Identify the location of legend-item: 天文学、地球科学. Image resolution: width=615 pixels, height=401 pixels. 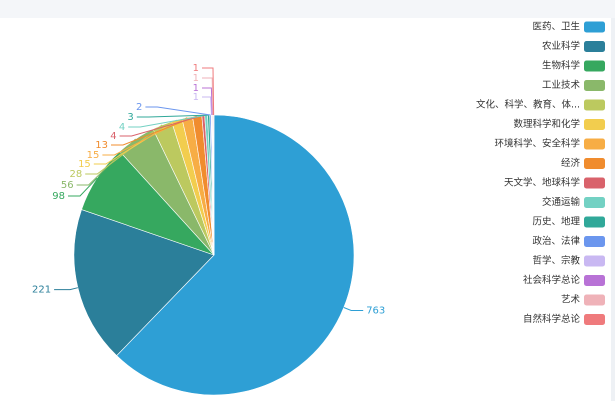
(554, 183).